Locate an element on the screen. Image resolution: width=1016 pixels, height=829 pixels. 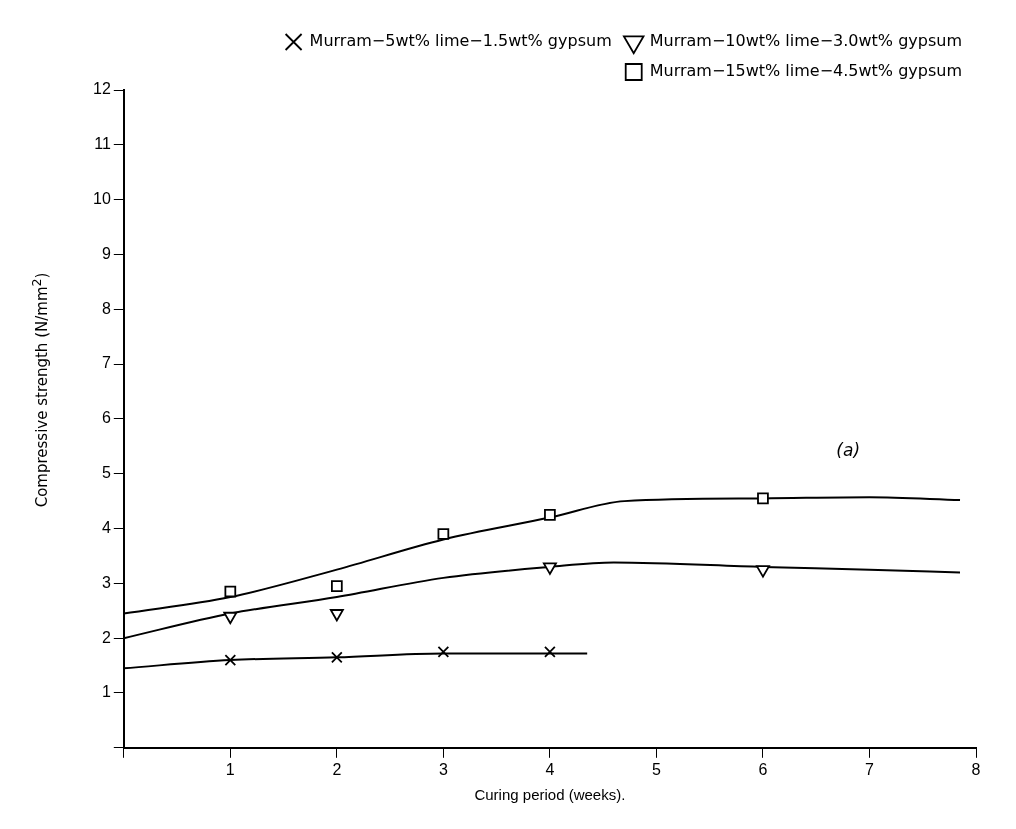
legend-label: Murram−10wt% lime−3.0wt% gypsum is located at coordinates (806, 41).